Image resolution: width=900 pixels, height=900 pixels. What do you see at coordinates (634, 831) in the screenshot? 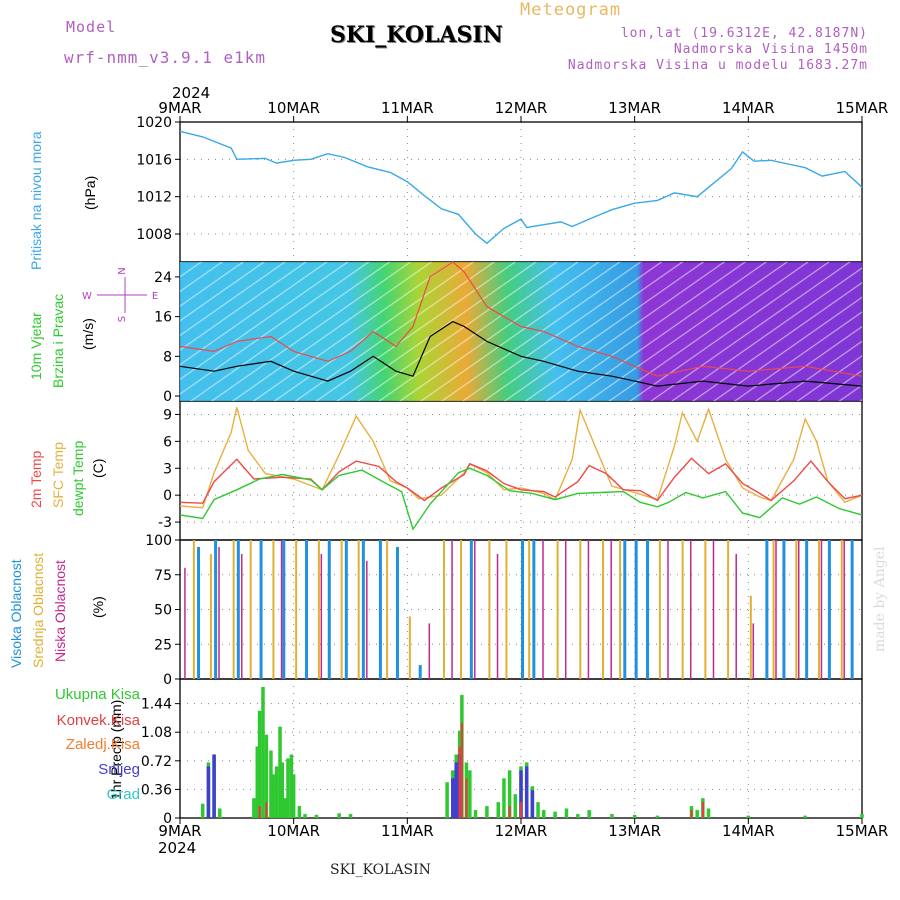
I see `x-label-bottom: 13MAR` at bounding box center [634, 831].